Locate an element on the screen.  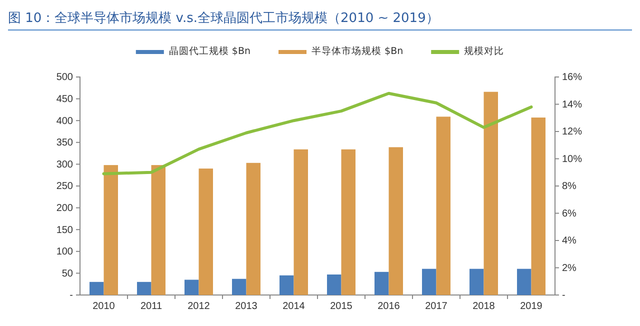
y2-tick-label: 8% is located at coordinates (569, 186).